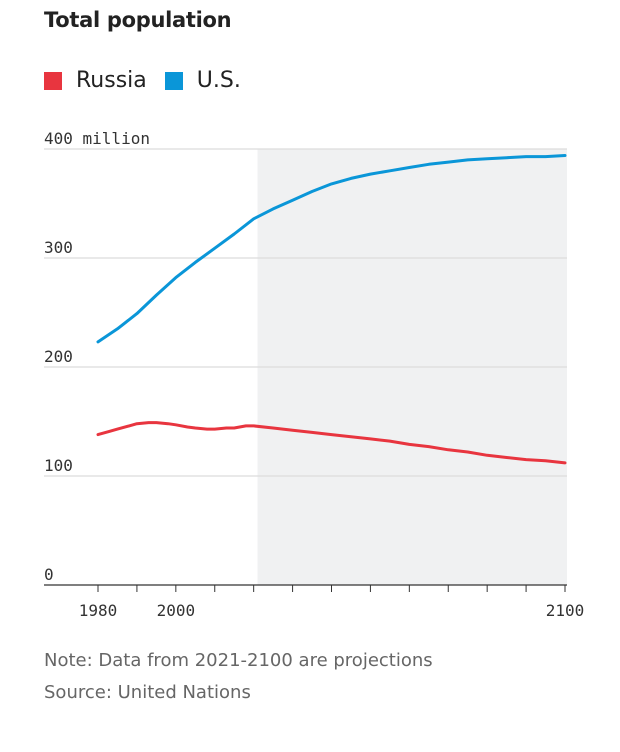 Image resolution: width=620 pixels, height=752 pixels. I want to click on chart-legend: Russia U.S., so click(151, 80).